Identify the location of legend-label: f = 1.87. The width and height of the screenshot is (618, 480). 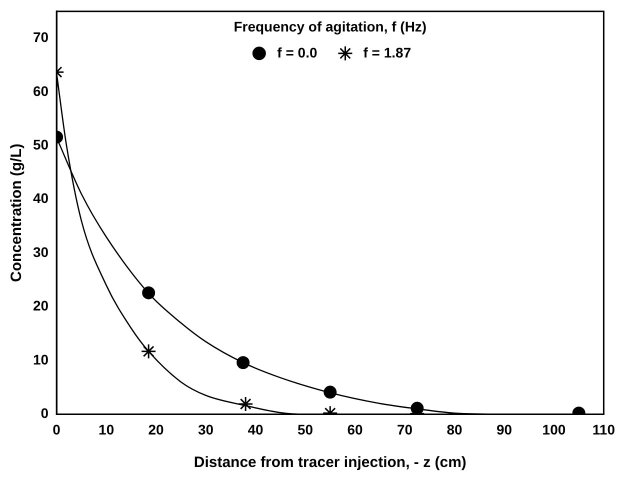
(387, 52).